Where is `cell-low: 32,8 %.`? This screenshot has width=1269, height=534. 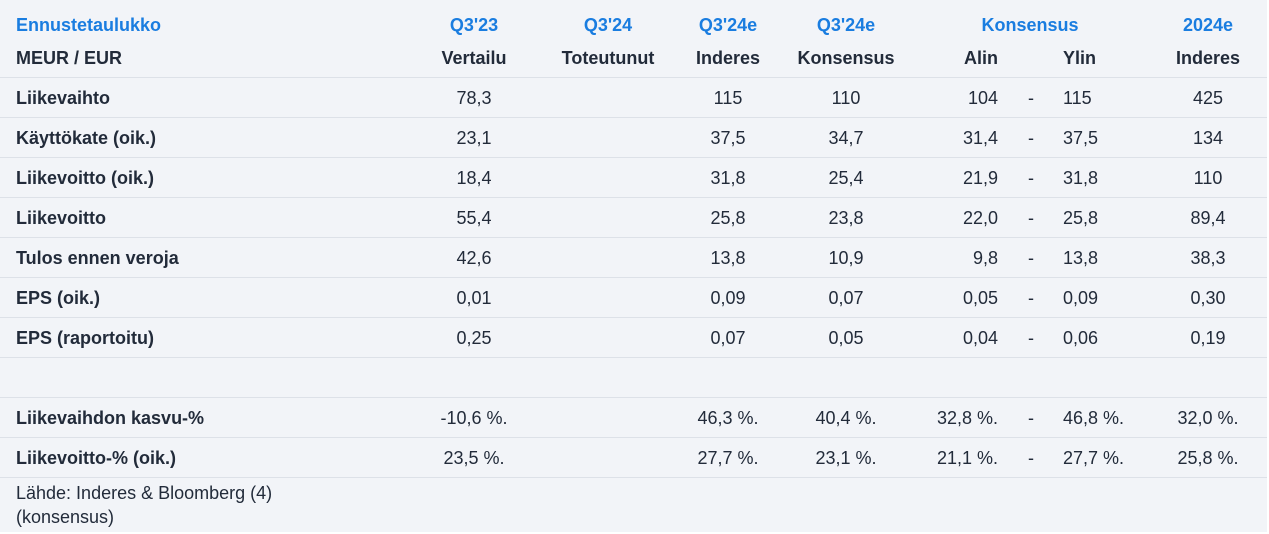
cell-low: 32,8 %. is located at coordinates (967, 418).